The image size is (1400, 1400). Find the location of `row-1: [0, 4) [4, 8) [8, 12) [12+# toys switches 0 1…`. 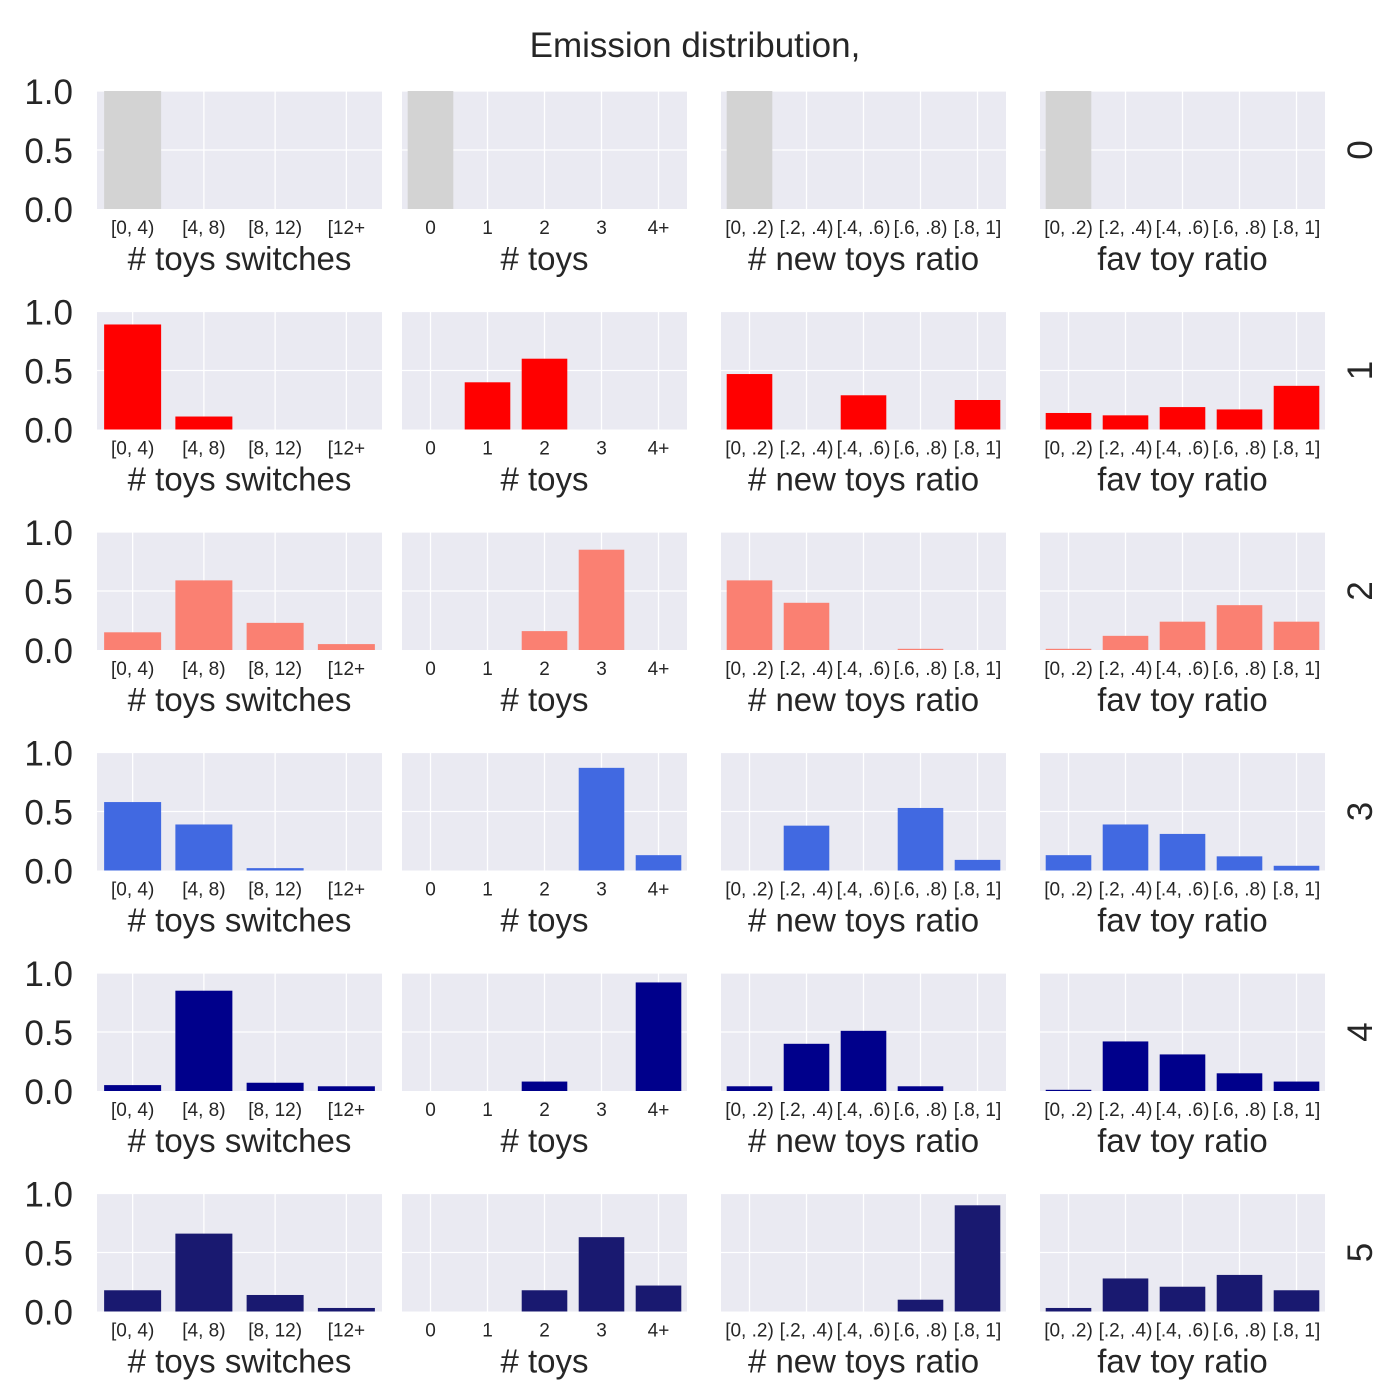

row-1: [0, 4) [4, 8) [8, 12) [12+# toys switches 0 1… is located at coordinates (702, 396).